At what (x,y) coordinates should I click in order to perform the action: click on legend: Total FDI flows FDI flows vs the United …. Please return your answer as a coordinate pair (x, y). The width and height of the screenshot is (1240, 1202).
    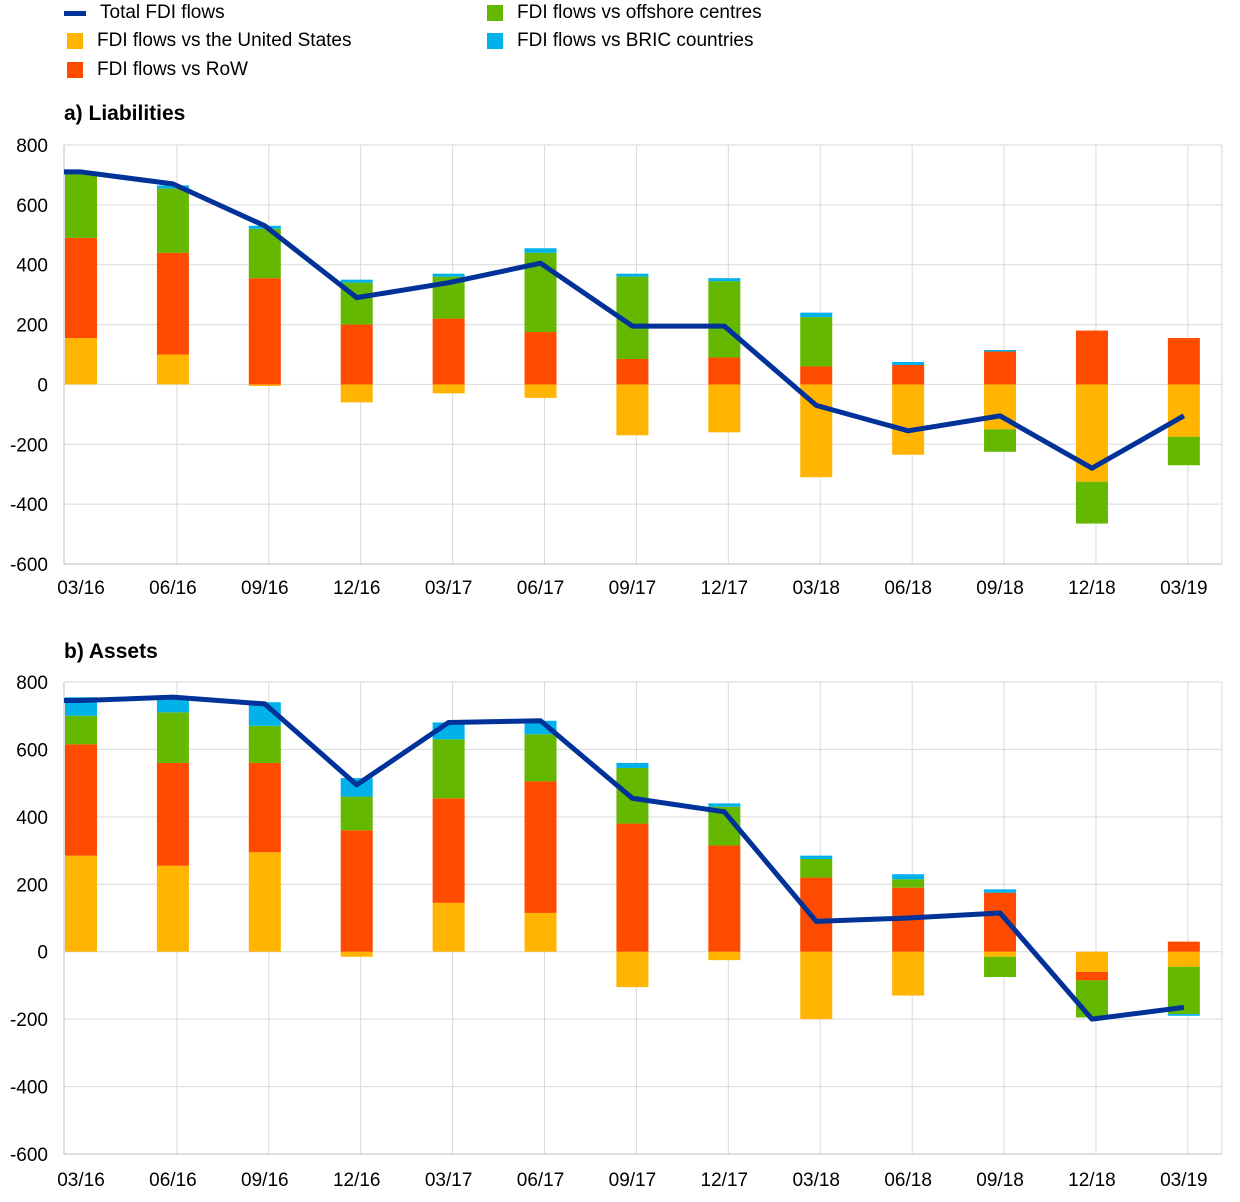
    Looking at the image, I should click on (620, 46).